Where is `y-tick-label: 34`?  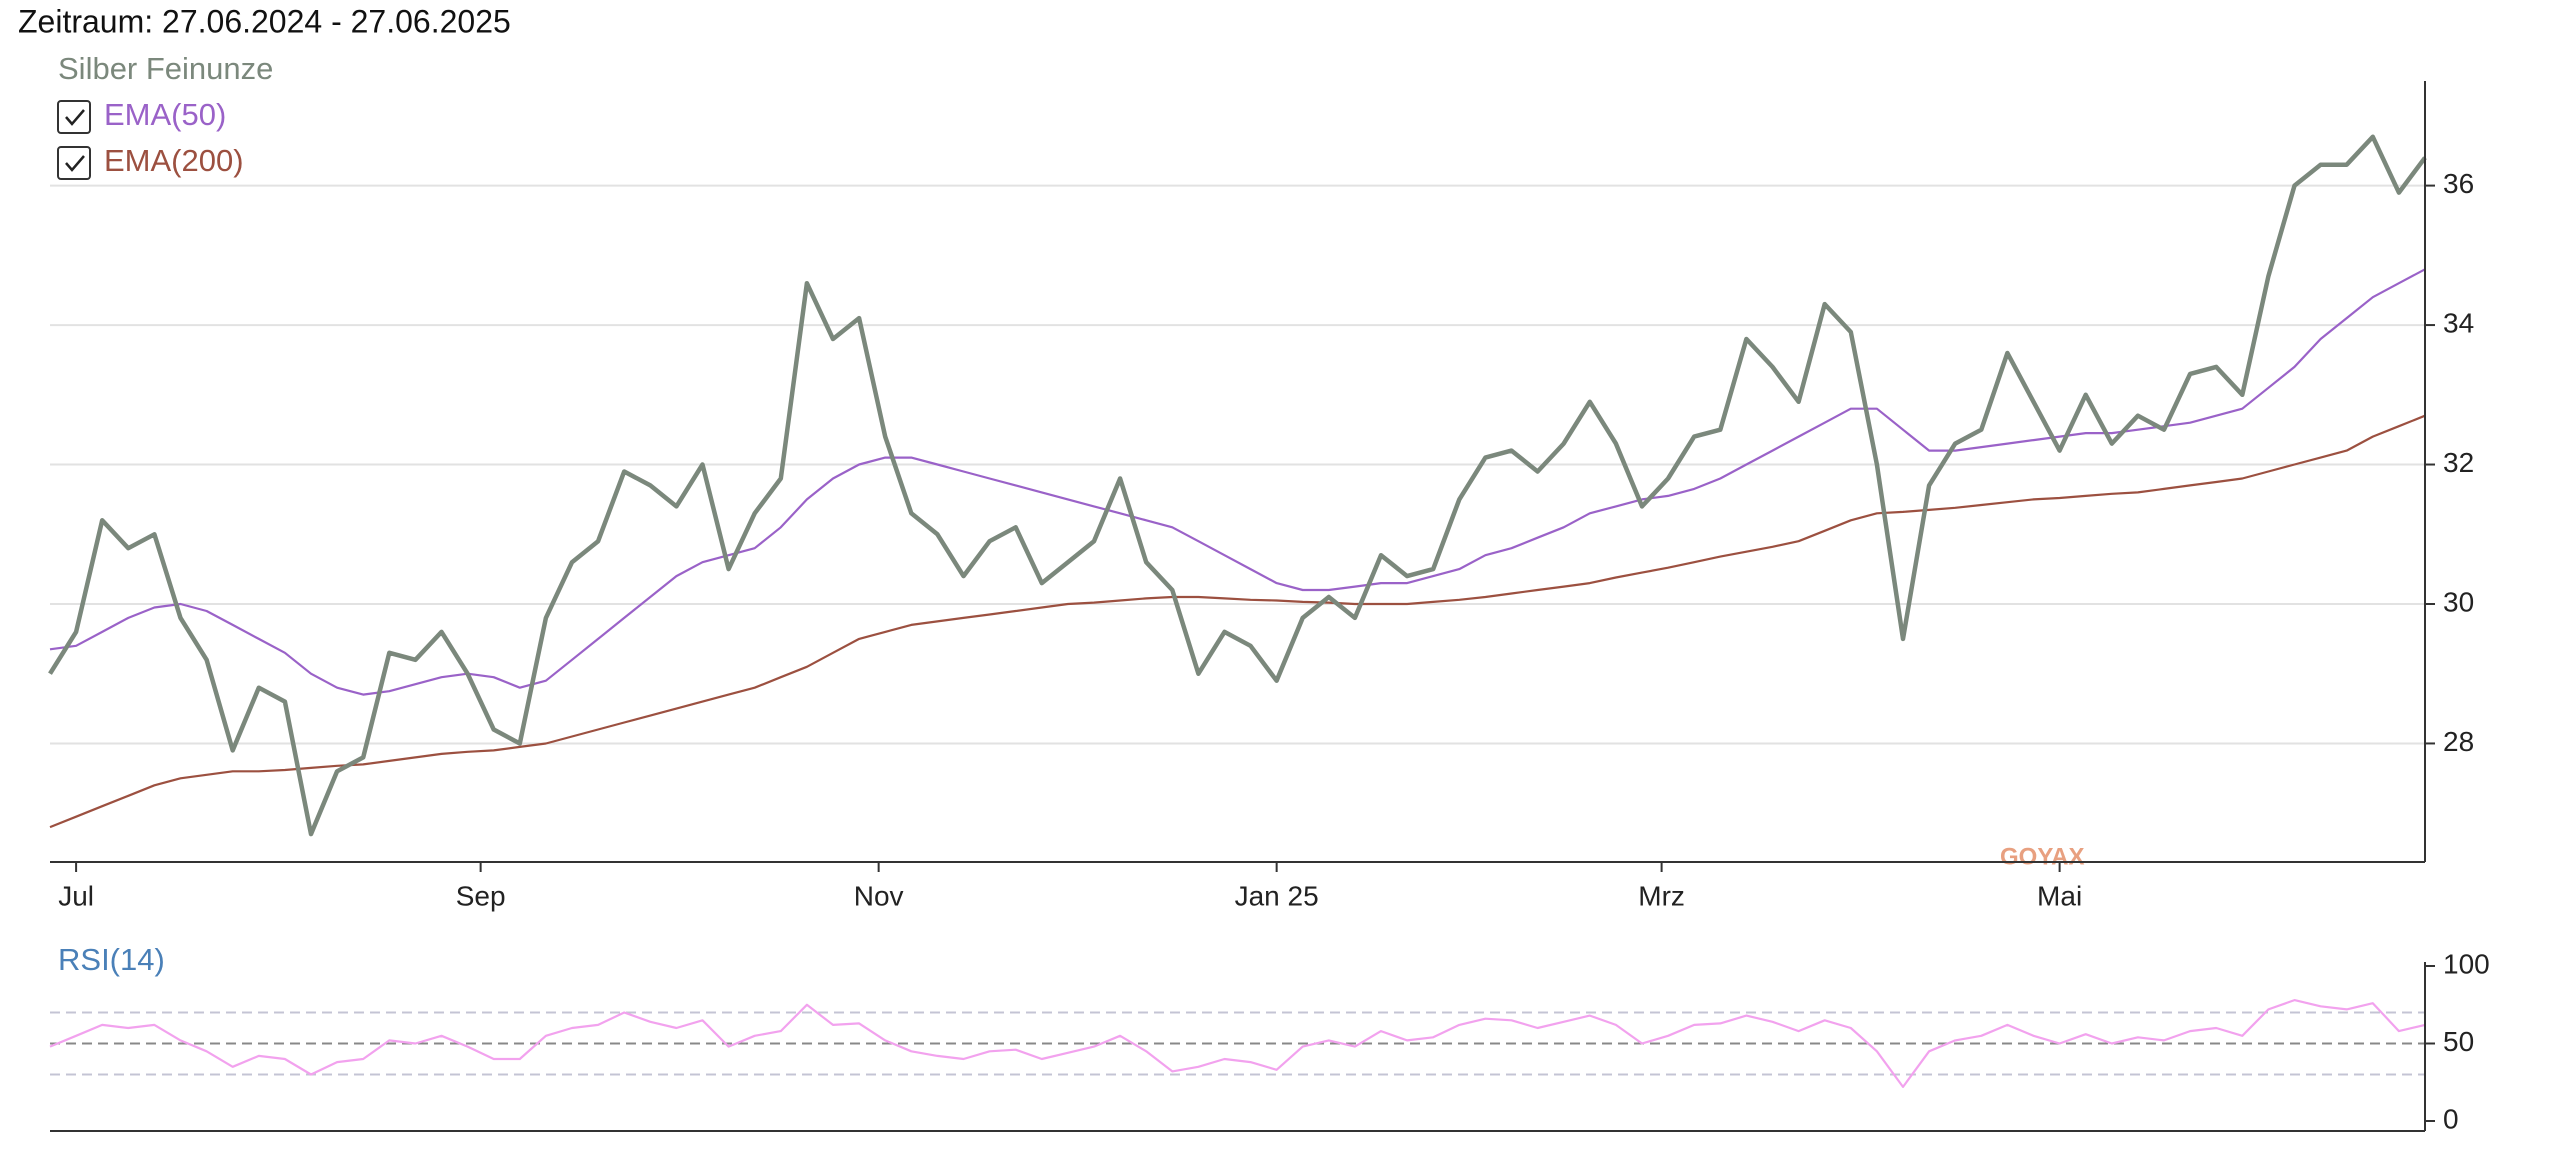
y-tick-label: 34 is located at coordinates (2458, 322).